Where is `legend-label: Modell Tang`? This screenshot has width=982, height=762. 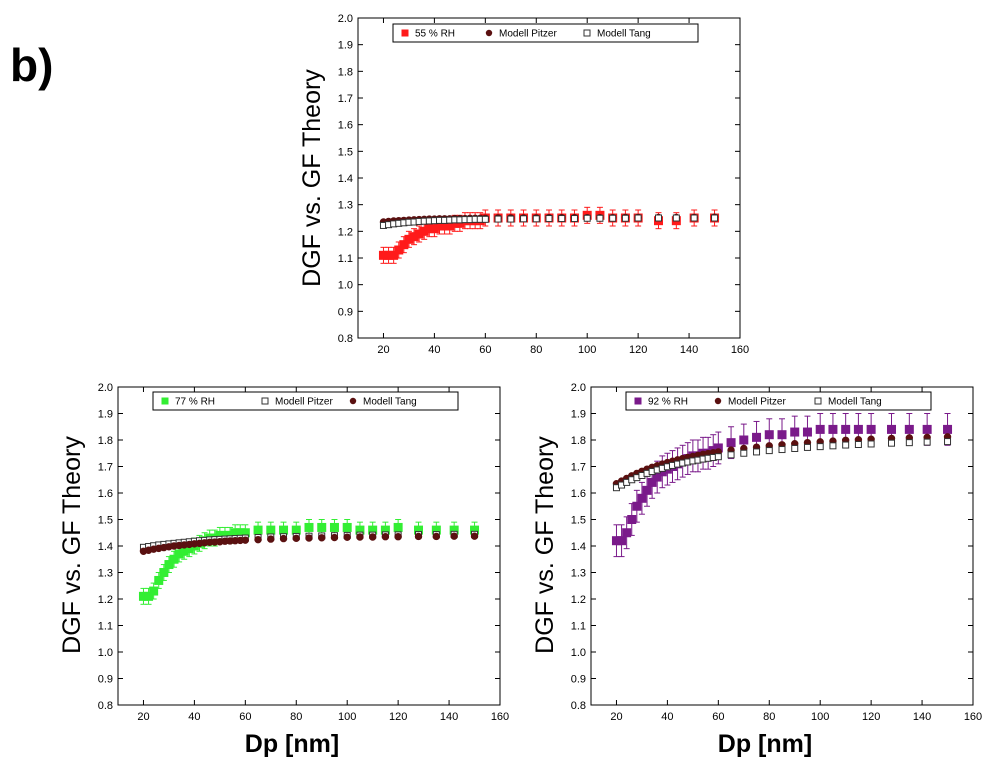
legend-label: Modell Tang is located at coordinates (390, 402).